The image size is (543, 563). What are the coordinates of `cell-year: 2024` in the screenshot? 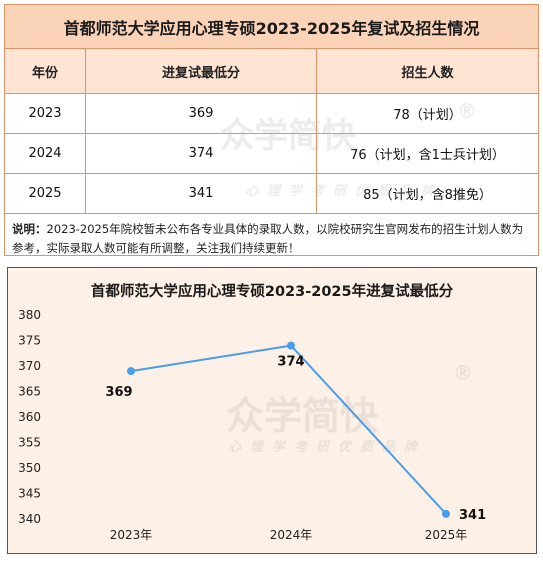 It's located at (45, 153).